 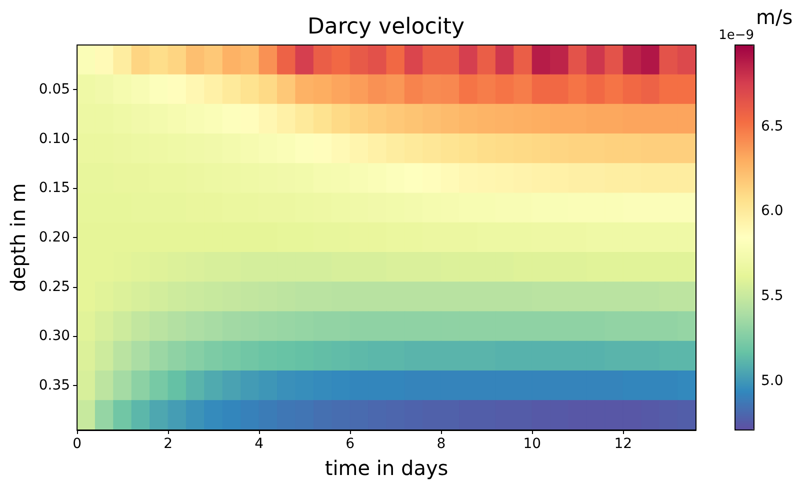 What do you see at coordinates (736, 35) in the screenshot?
I see `text: 1e−9` at bounding box center [736, 35].